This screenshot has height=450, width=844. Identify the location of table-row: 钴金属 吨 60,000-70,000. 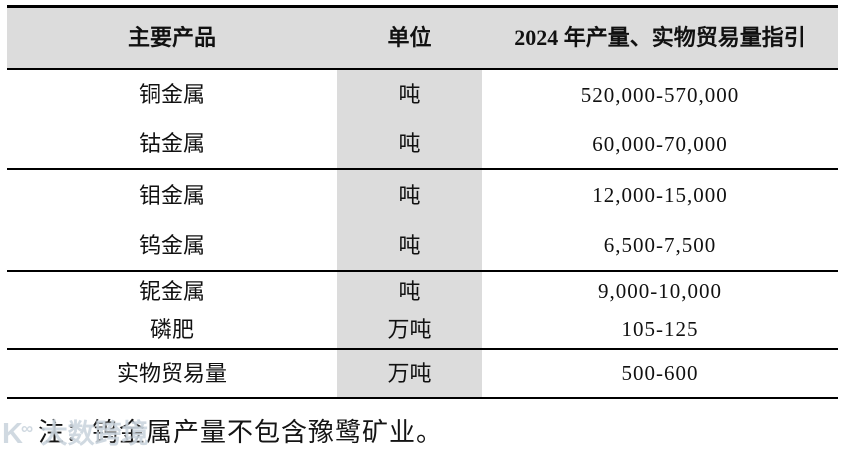
(422, 145).